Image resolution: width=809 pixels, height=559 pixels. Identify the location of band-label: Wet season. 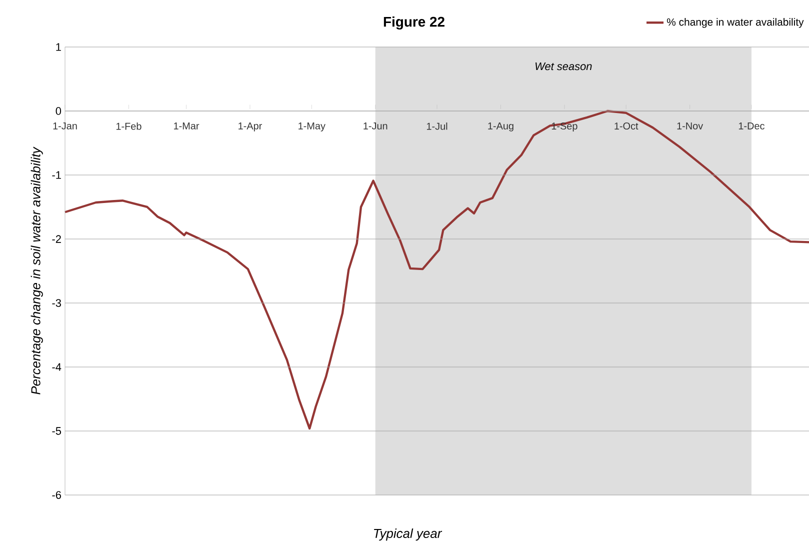
(564, 66).